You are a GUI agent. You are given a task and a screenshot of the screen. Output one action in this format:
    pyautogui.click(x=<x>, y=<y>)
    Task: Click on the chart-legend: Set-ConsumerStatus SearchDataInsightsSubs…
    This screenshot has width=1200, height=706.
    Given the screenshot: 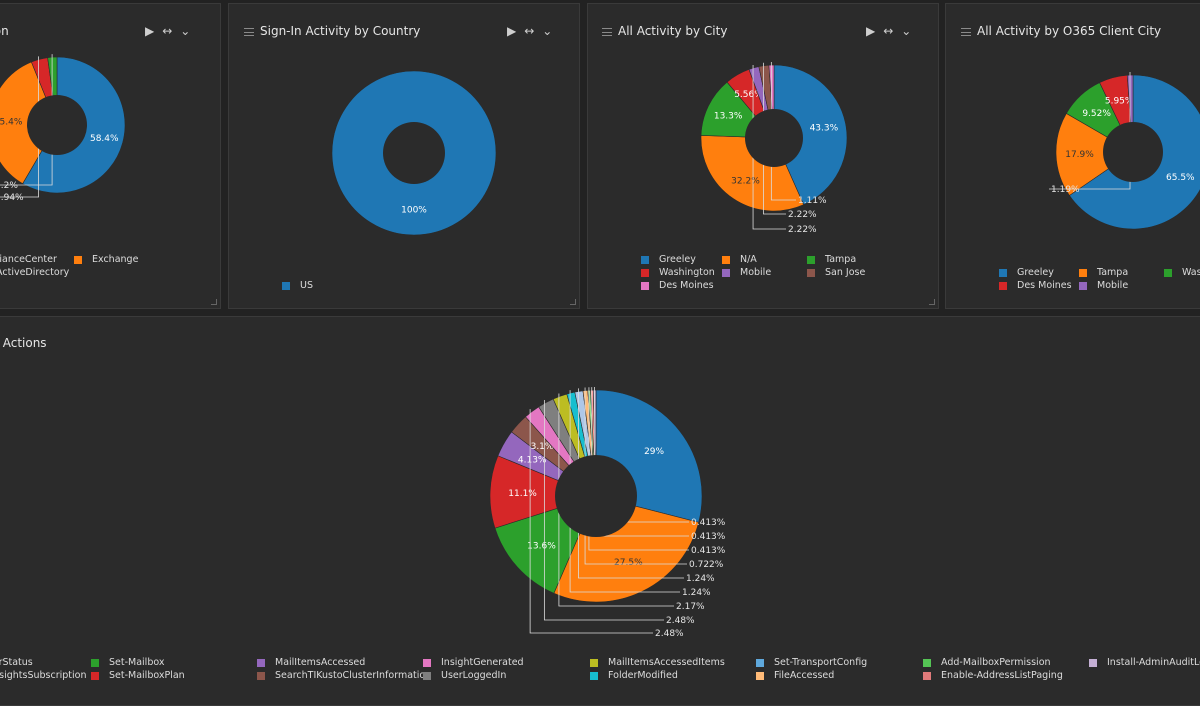 What is the action you would take?
    pyautogui.click(x=600, y=677)
    